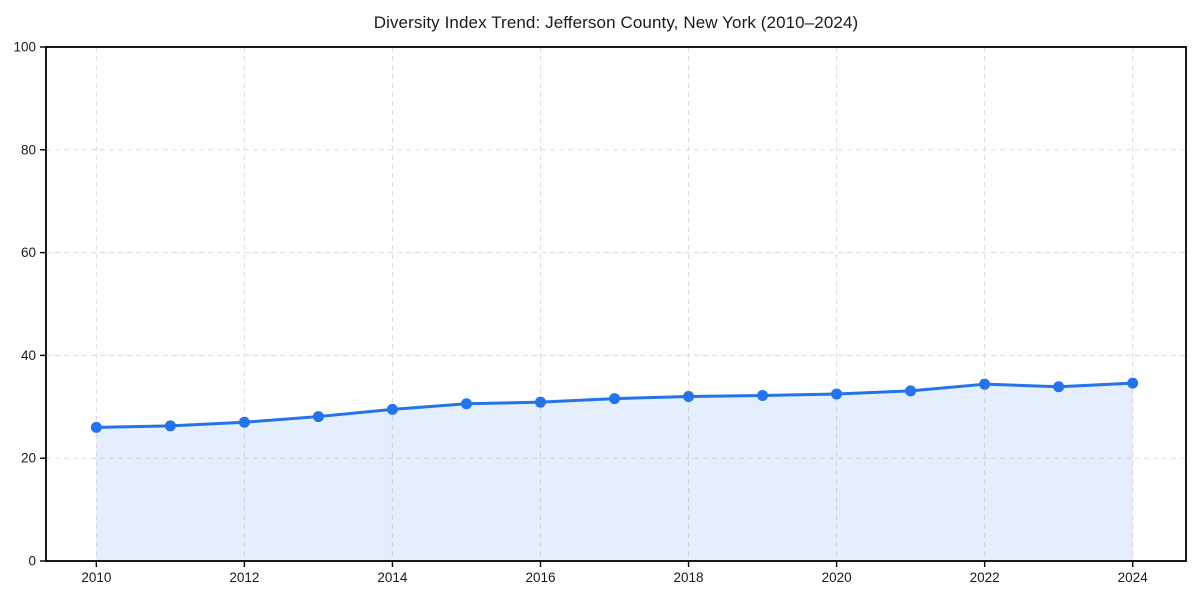 This screenshot has height=600, width=1200. I want to click on x-tick-label: 2016, so click(540, 577).